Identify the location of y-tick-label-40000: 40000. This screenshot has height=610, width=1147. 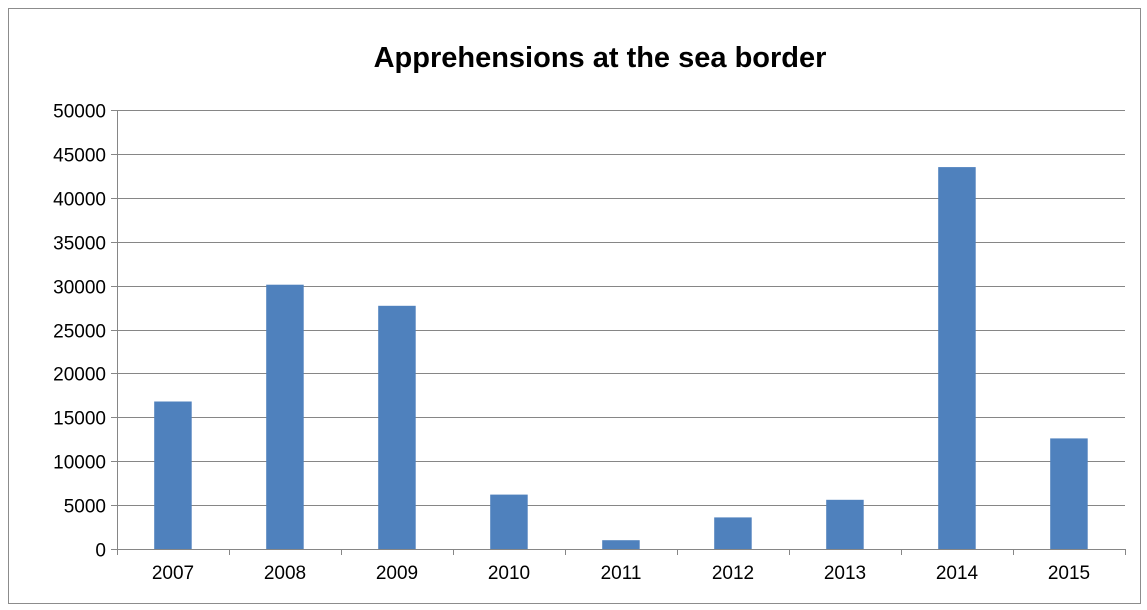
(79, 200).